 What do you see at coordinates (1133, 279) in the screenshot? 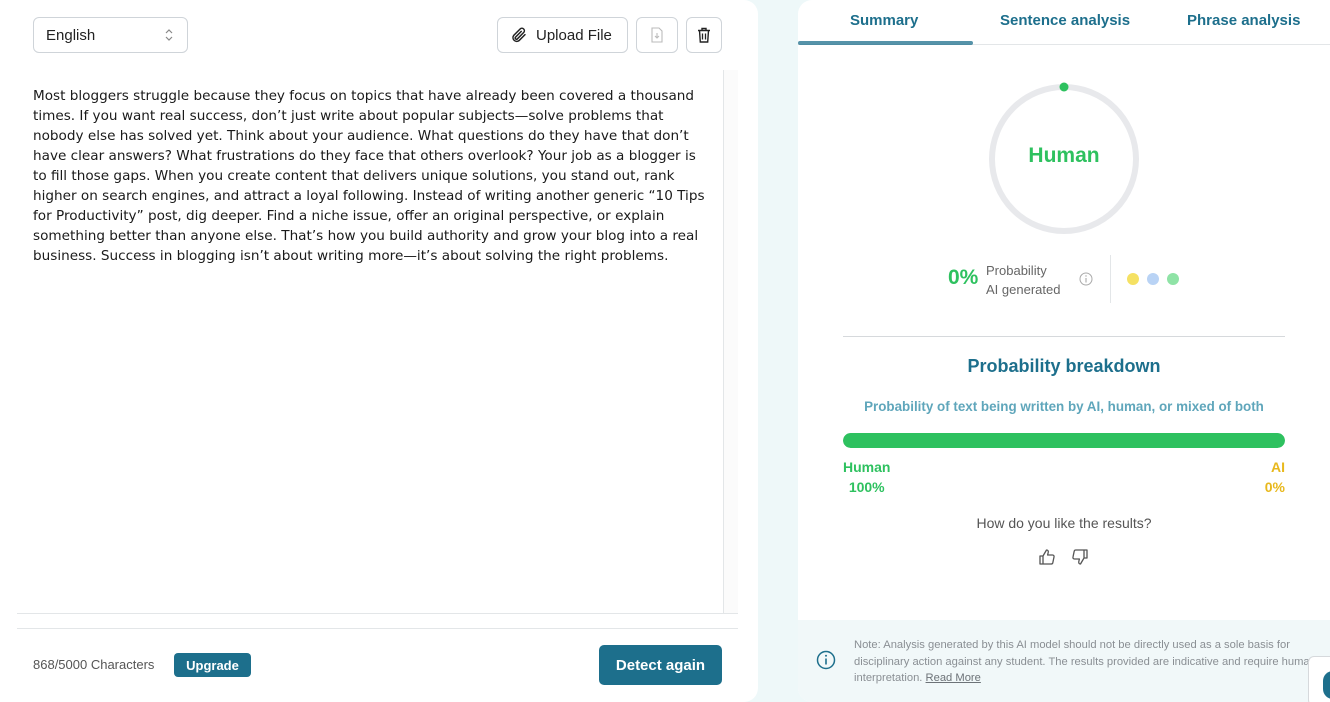
I see `legend-dot-ai` at bounding box center [1133, 279].